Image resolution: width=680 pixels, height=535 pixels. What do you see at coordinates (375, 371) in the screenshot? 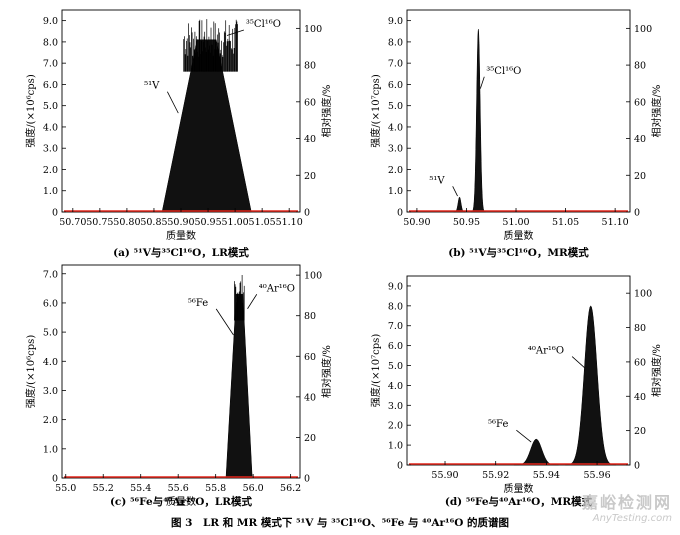
I see `y-axis-title: 强度/(×10⁷cps)` at bounding box center [375, 371].